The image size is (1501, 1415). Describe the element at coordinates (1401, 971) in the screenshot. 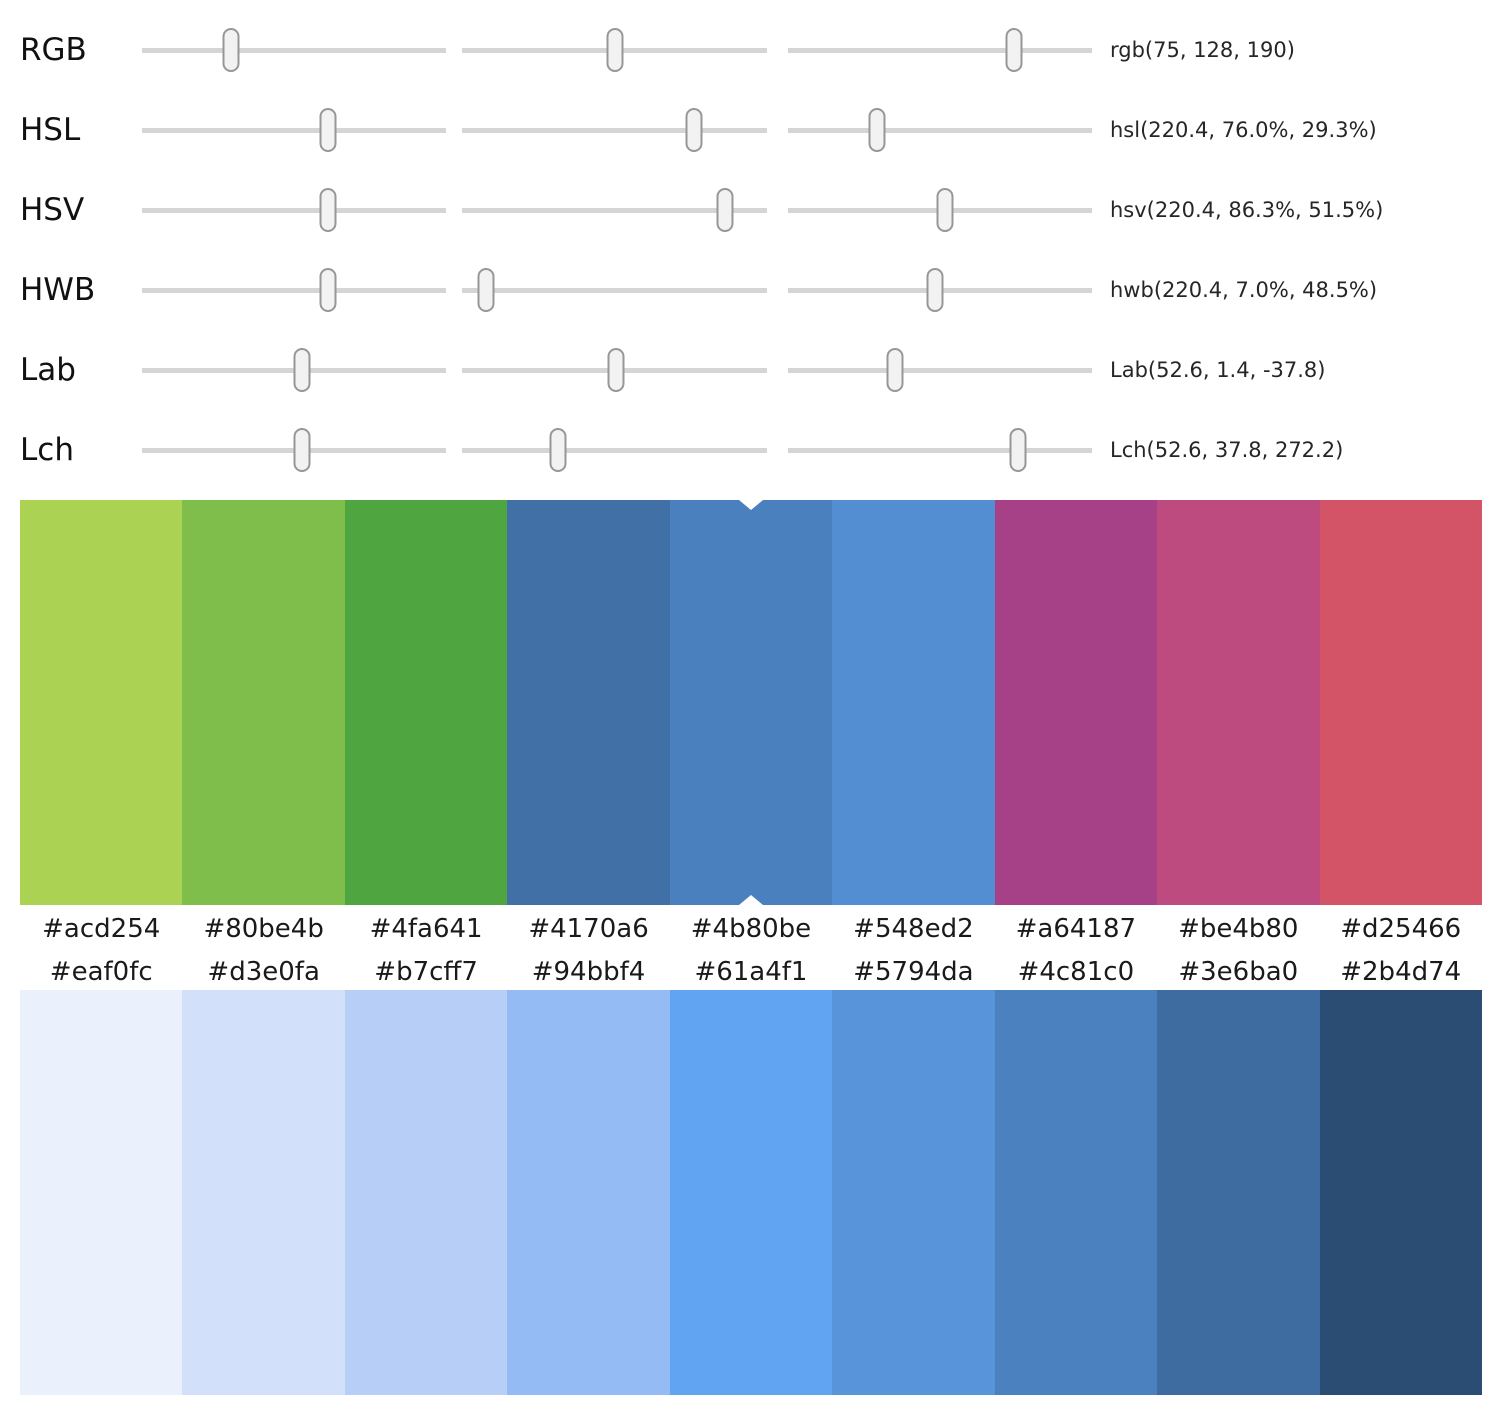

I see `hex-label: #2b4d74` at that location.